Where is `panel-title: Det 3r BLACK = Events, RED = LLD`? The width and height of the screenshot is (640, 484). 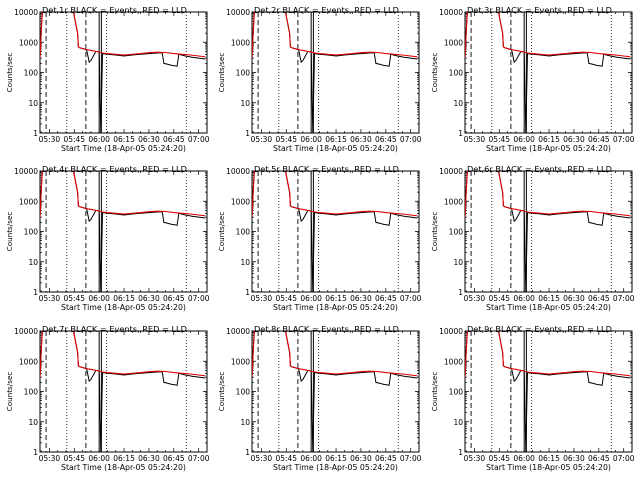
panel-title: Det 3r BLACK = Events, RED = LLD is located at coordinates (539, 10).